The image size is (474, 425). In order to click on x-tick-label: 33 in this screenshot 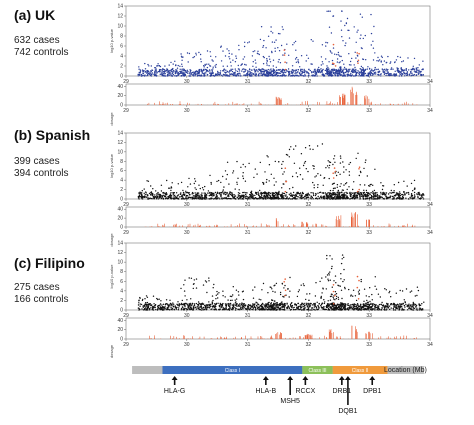, I will do `click(369, 316)`.